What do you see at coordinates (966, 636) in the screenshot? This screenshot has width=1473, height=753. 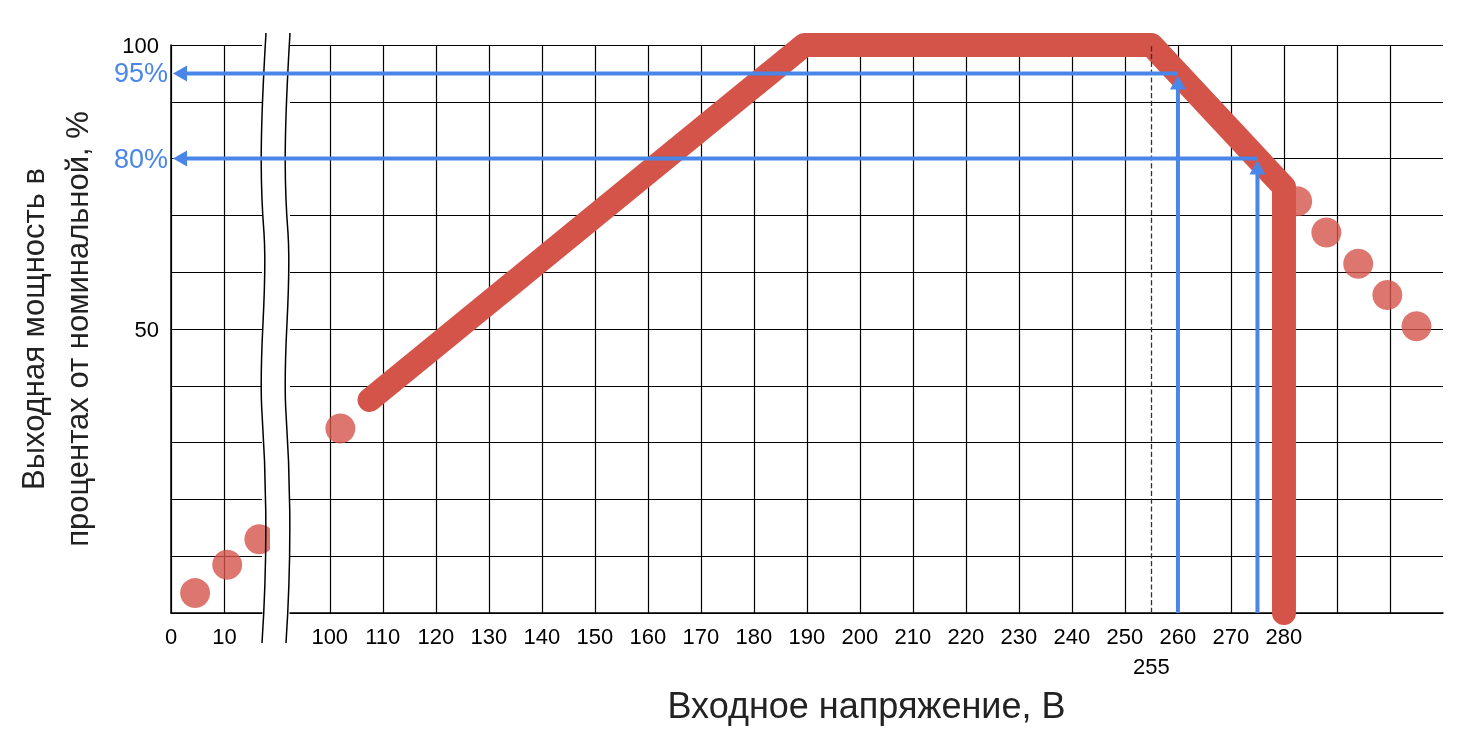 I see `x-tick-label: 220` at bounding box center [966, 636].